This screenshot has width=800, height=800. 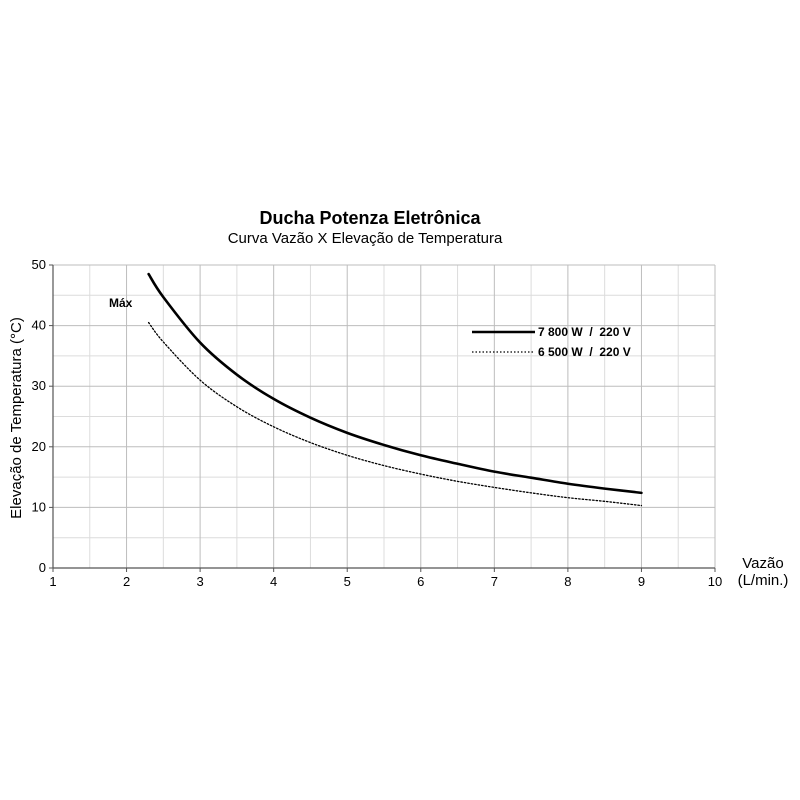 I want to click on x-tick-label: 4, so click(x=273, y=581).